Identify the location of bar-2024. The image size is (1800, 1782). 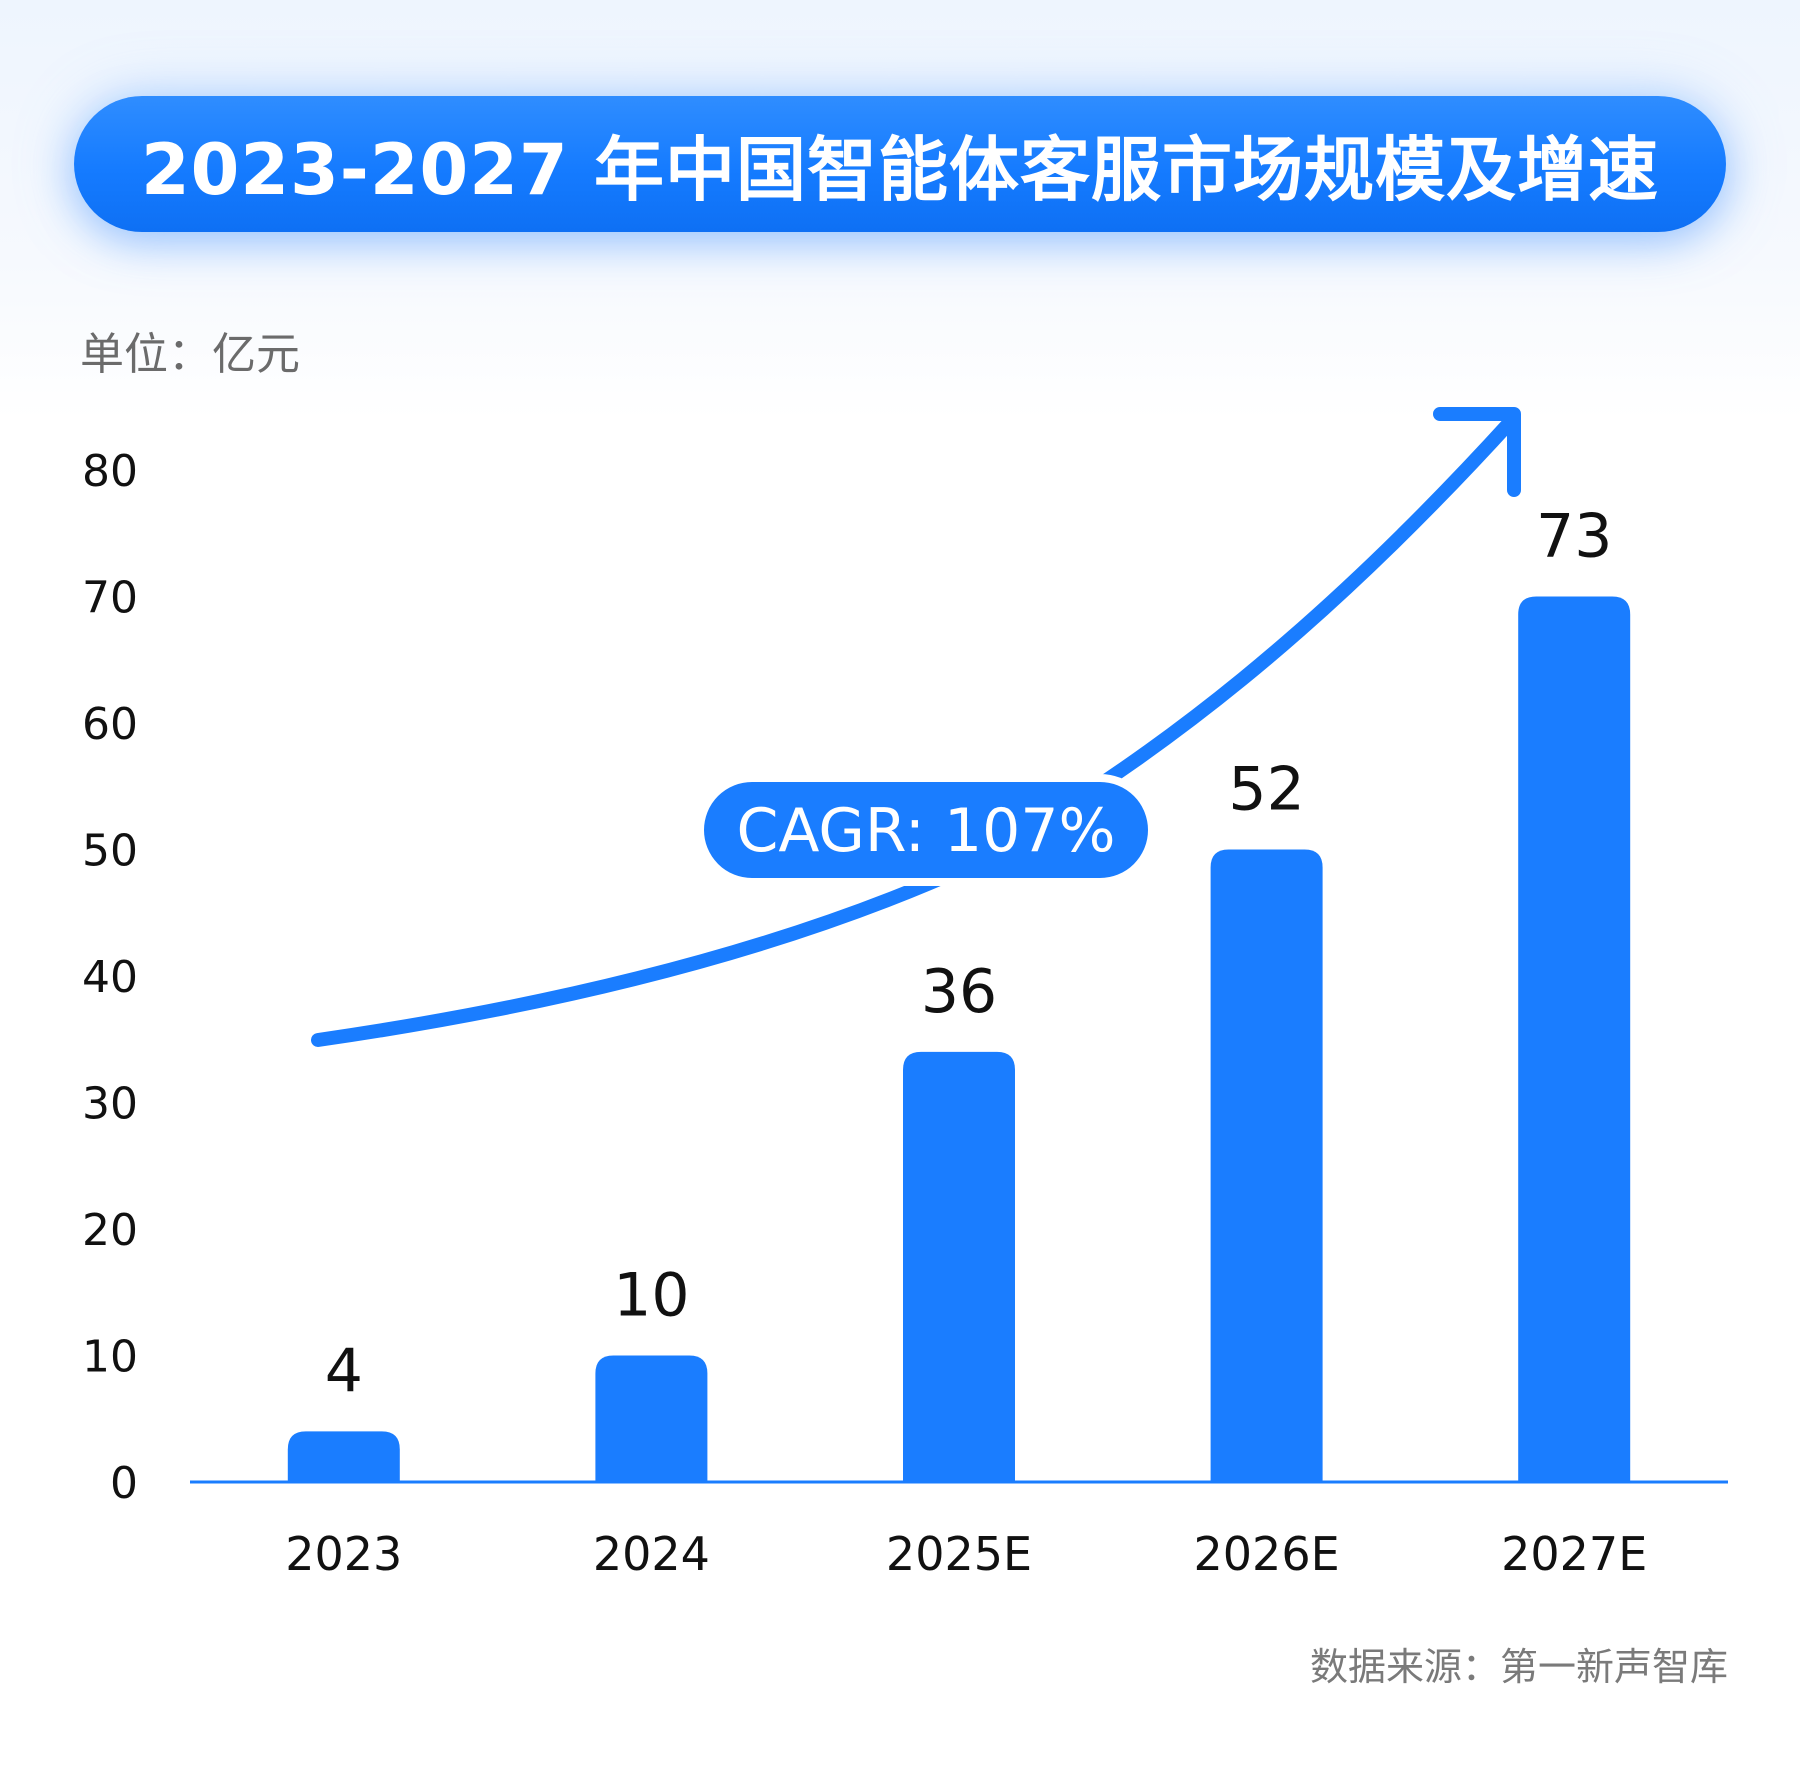
(651, 1418).